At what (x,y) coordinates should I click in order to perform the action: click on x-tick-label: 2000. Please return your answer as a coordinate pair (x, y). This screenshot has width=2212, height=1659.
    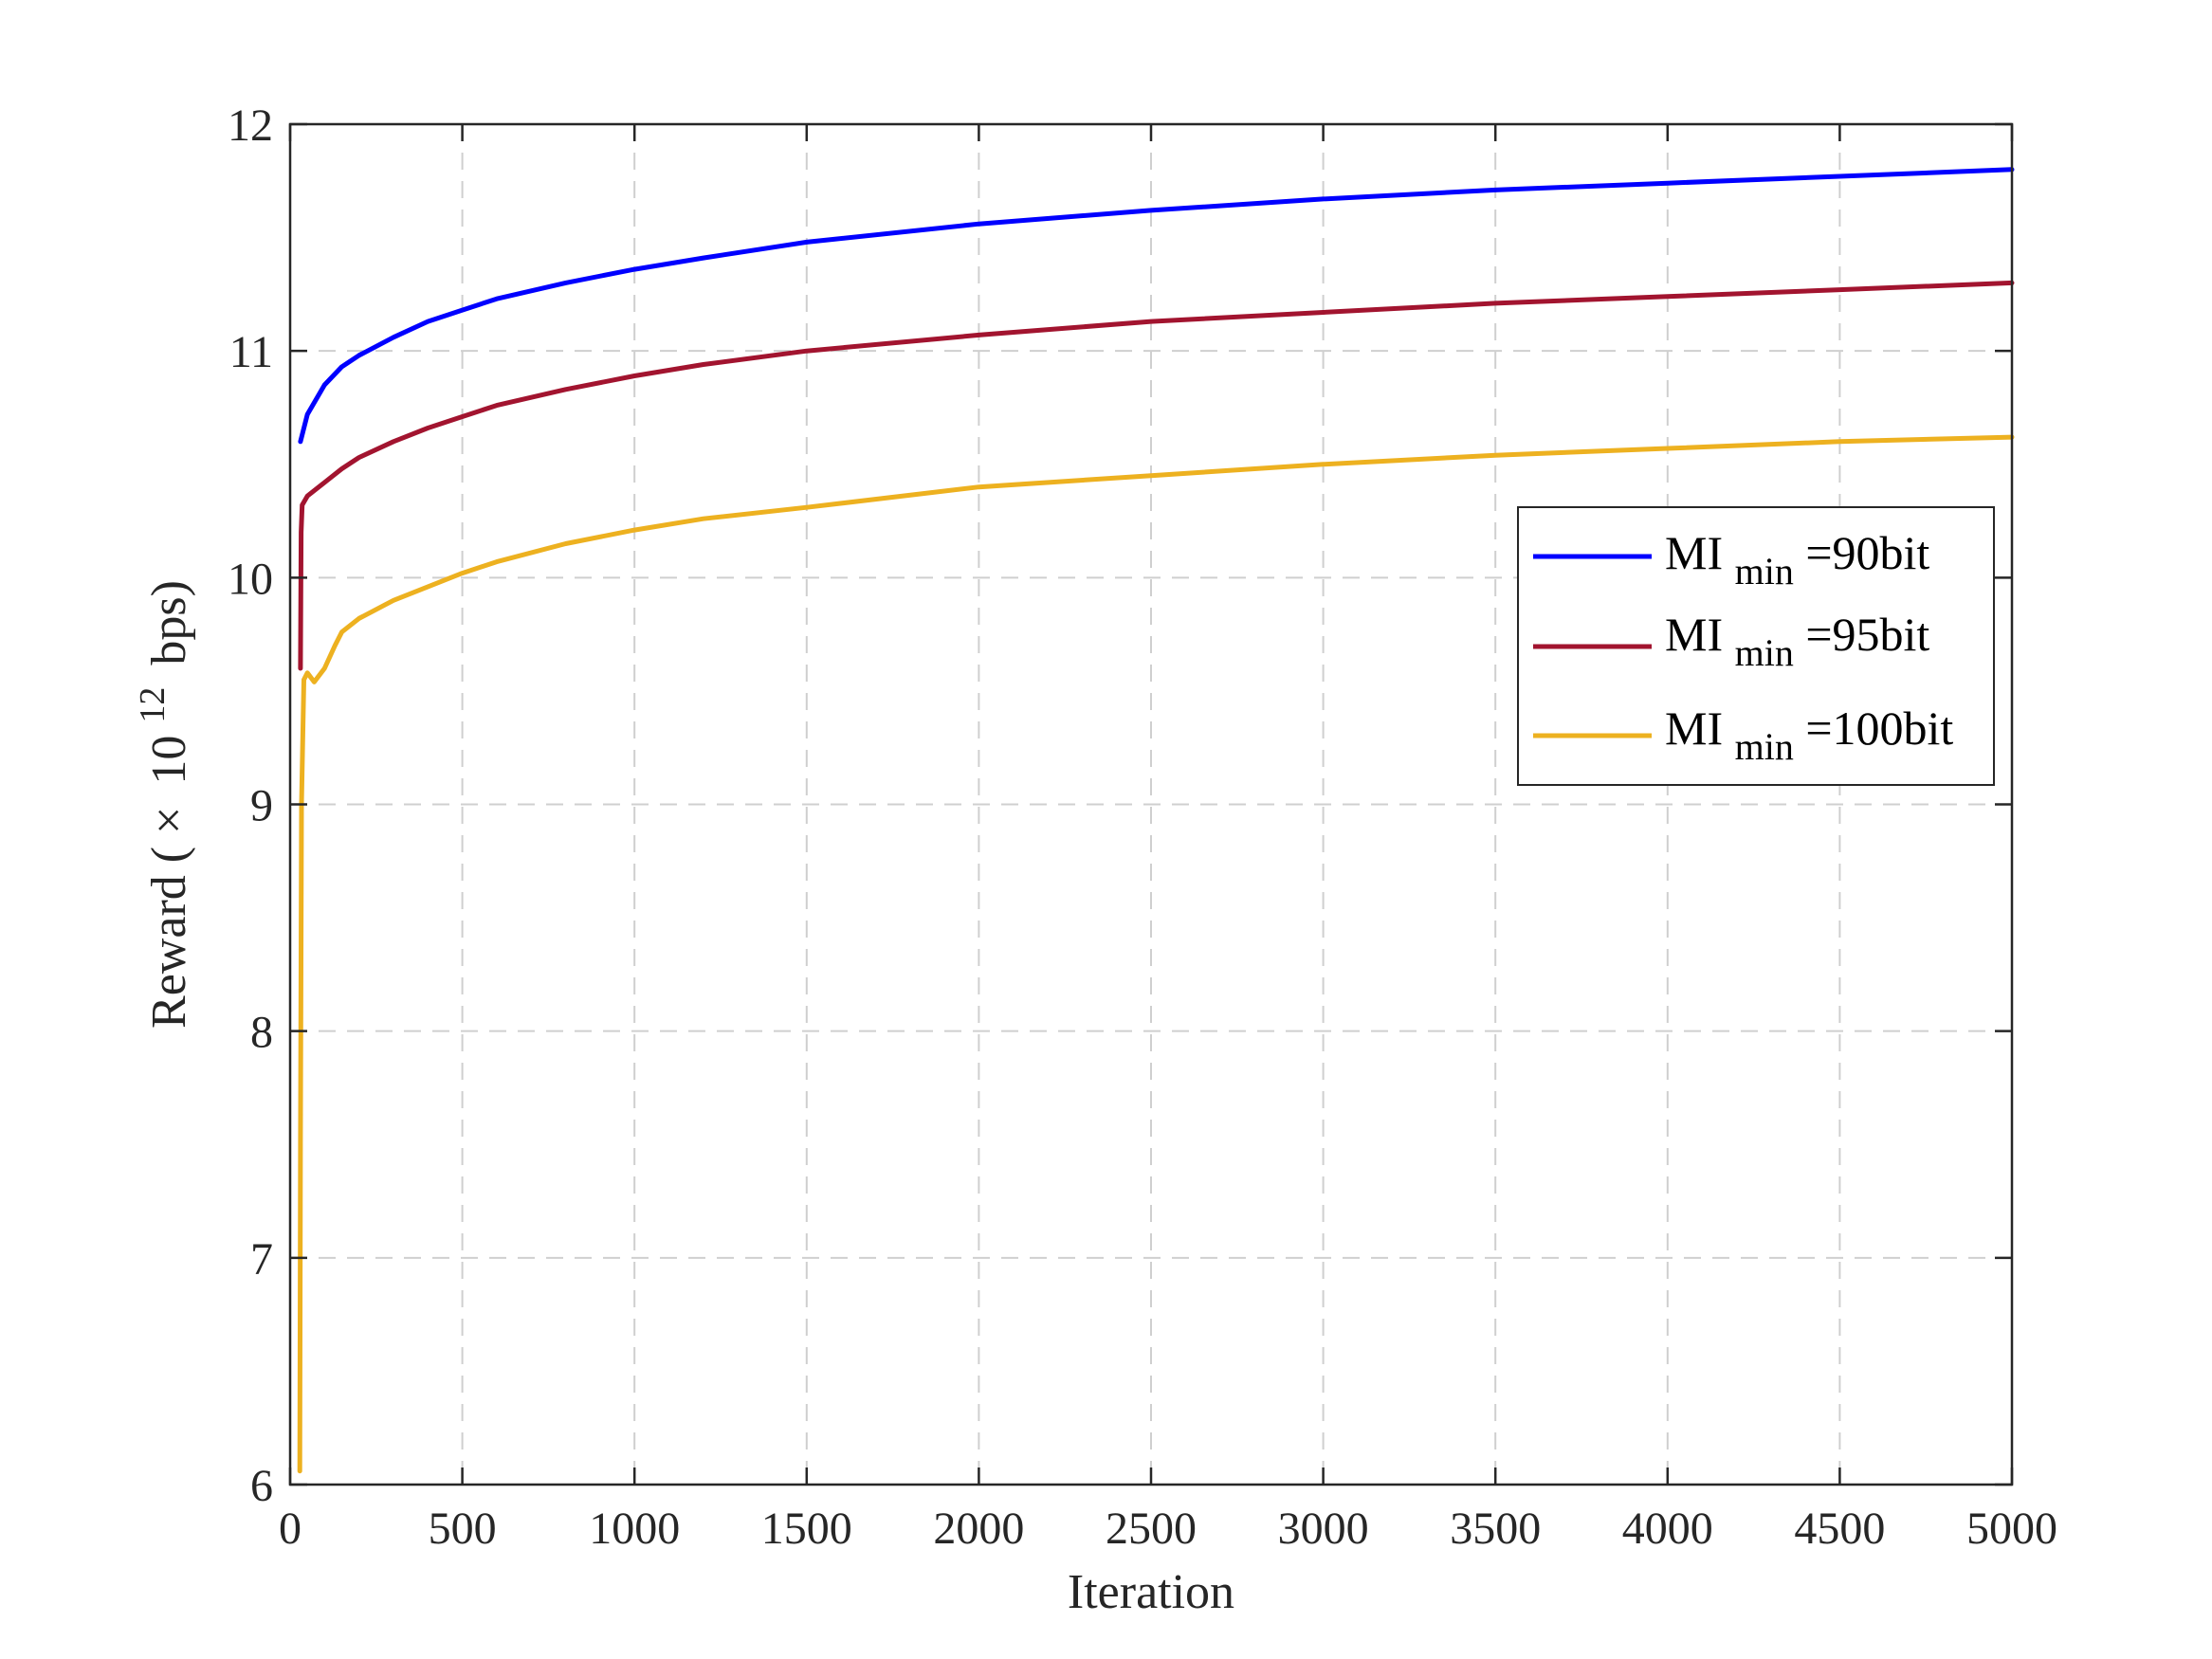
    Looking at the image, I should click on (978, 1529).